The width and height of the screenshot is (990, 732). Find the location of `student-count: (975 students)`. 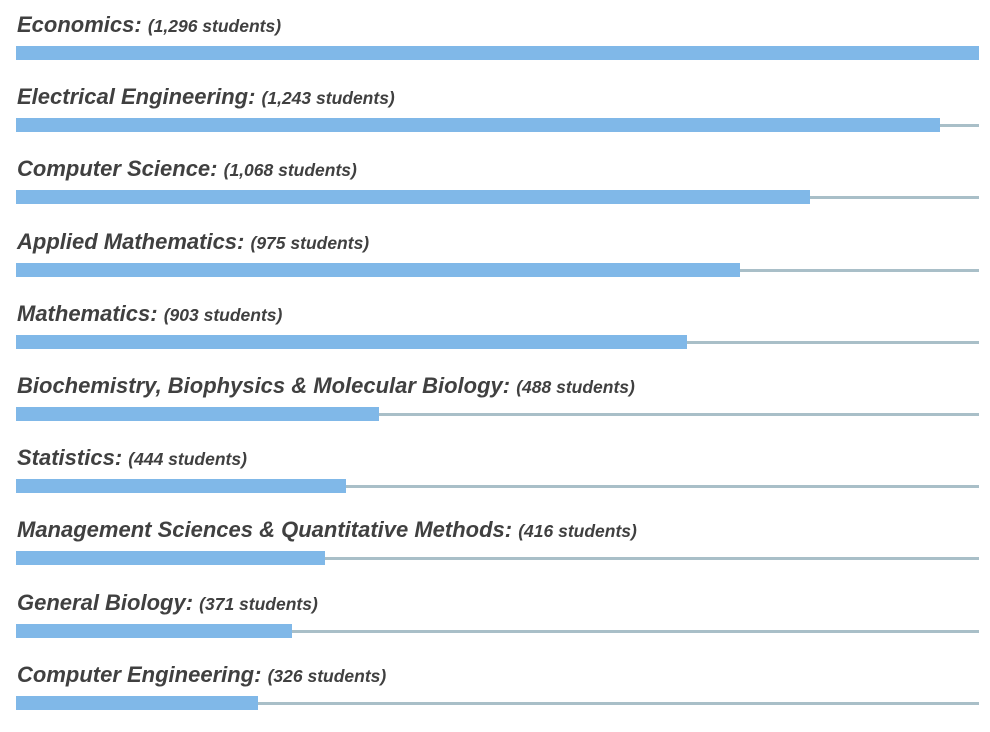

student-count: (975 students) is located at coordinates (310, 242).